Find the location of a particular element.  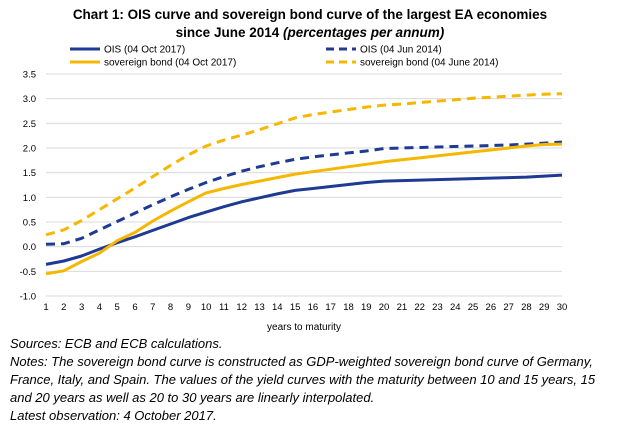

x-tick-label: 12 is located at coordinates (241, 307).